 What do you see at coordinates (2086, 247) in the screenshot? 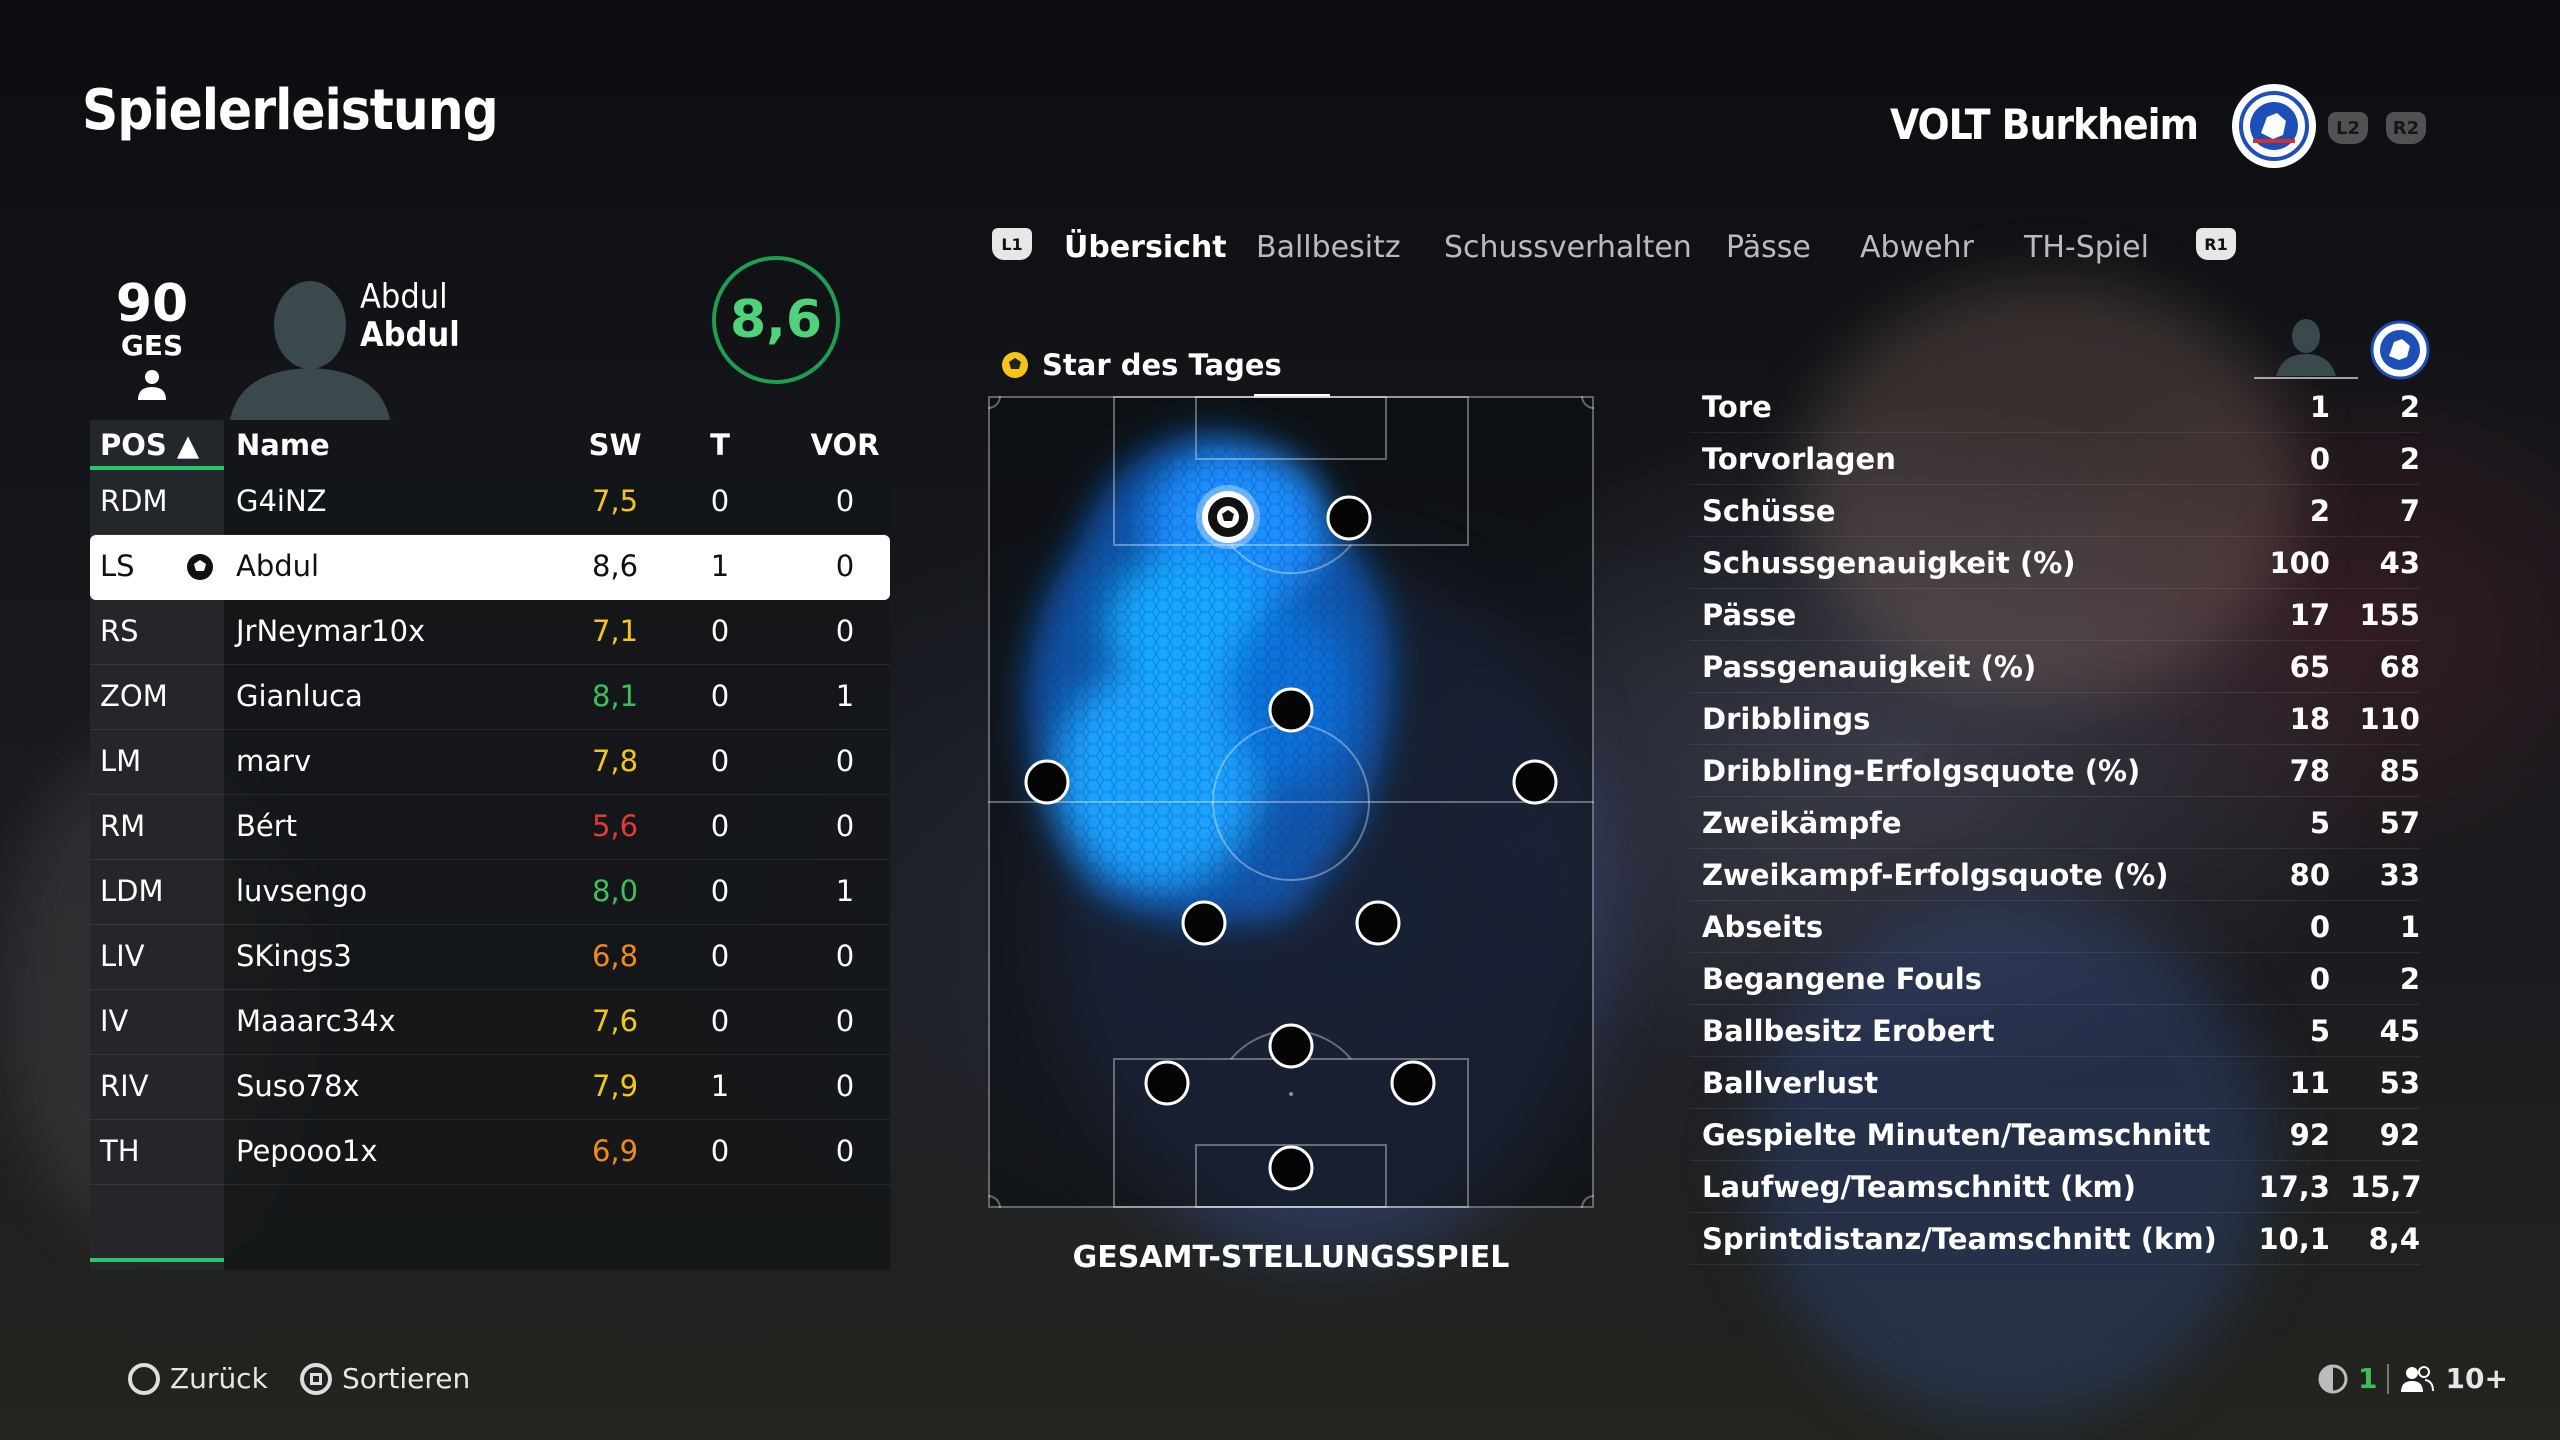
I see `tab-th-spiel: TH-Spiel` at bounding box center [2086, 247].